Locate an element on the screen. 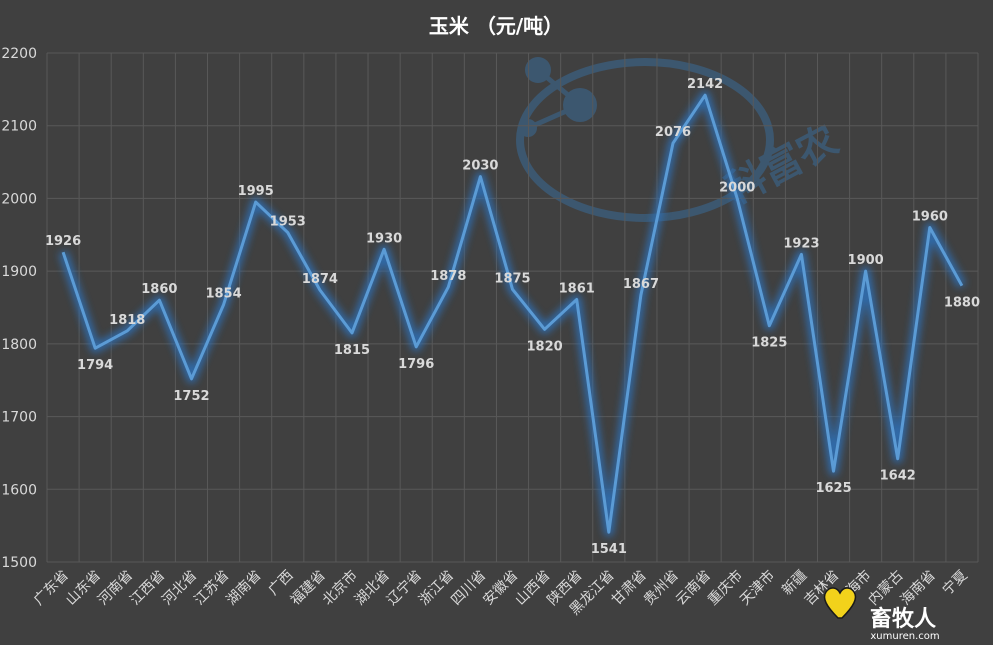 Image resolution: width=993 pixels, height=645 pixels. data-label: 2076 is located at coordinates (673, 132).